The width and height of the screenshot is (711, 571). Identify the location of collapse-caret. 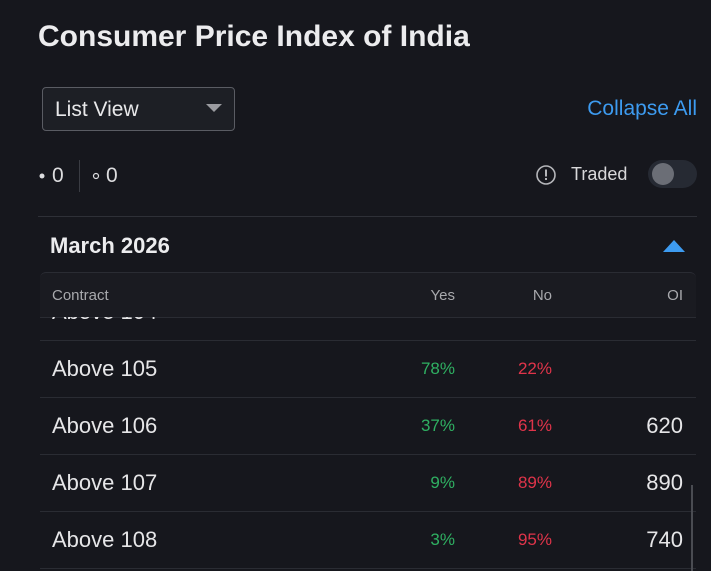
(674, 246).